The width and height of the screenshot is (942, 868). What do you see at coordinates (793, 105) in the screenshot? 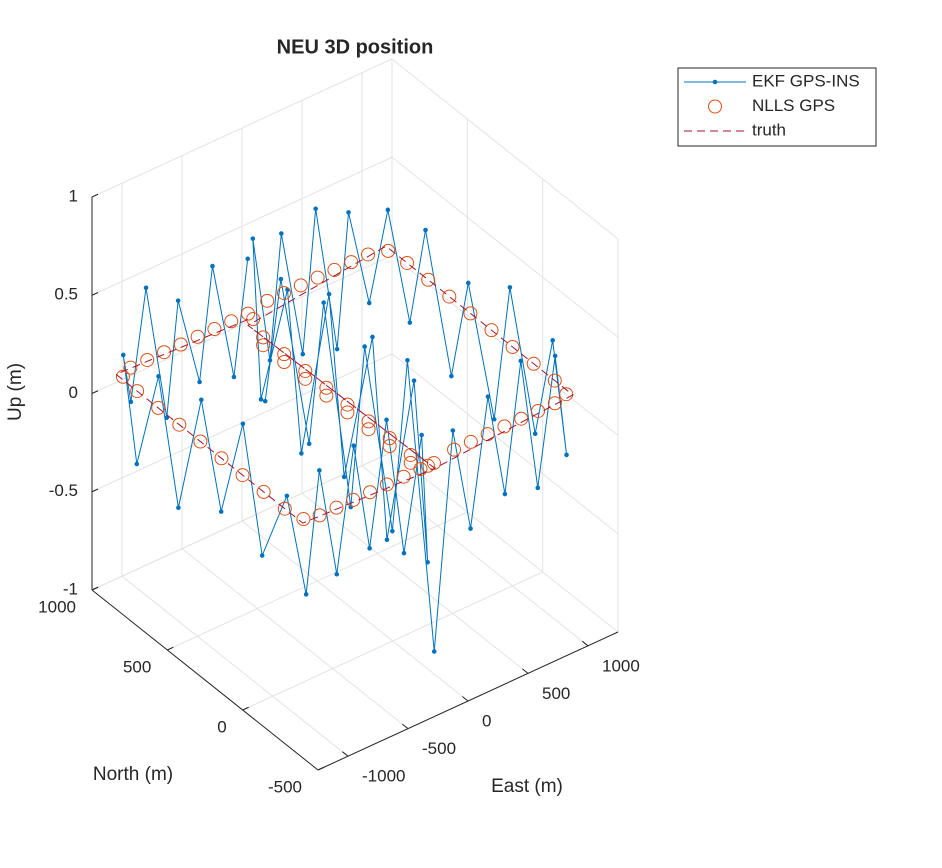
I see `legend-label: NLLS GPS` at bounding box center [793, 105].